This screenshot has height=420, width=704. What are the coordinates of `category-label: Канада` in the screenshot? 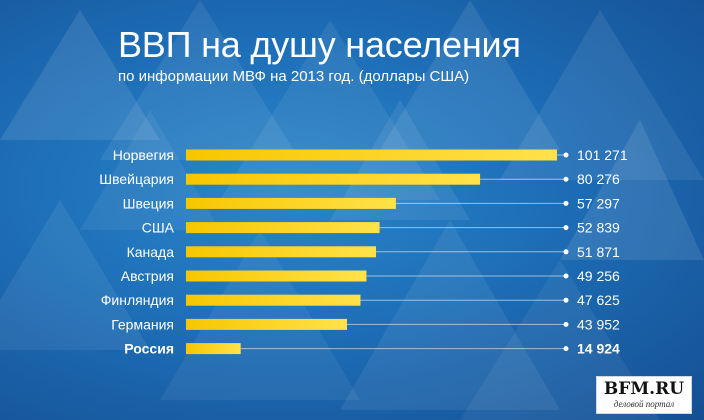 It's located at (151, 252).